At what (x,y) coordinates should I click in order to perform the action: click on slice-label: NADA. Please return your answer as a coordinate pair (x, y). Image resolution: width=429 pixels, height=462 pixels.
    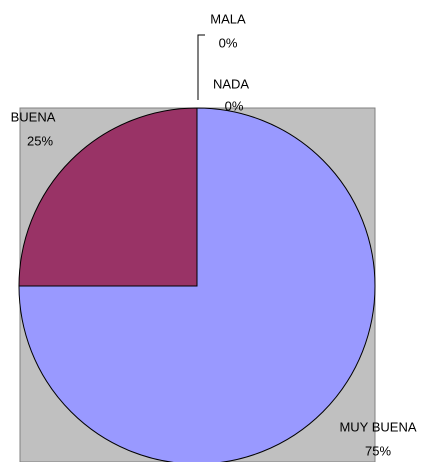
    Looking at the image, I should click on (231, 83).